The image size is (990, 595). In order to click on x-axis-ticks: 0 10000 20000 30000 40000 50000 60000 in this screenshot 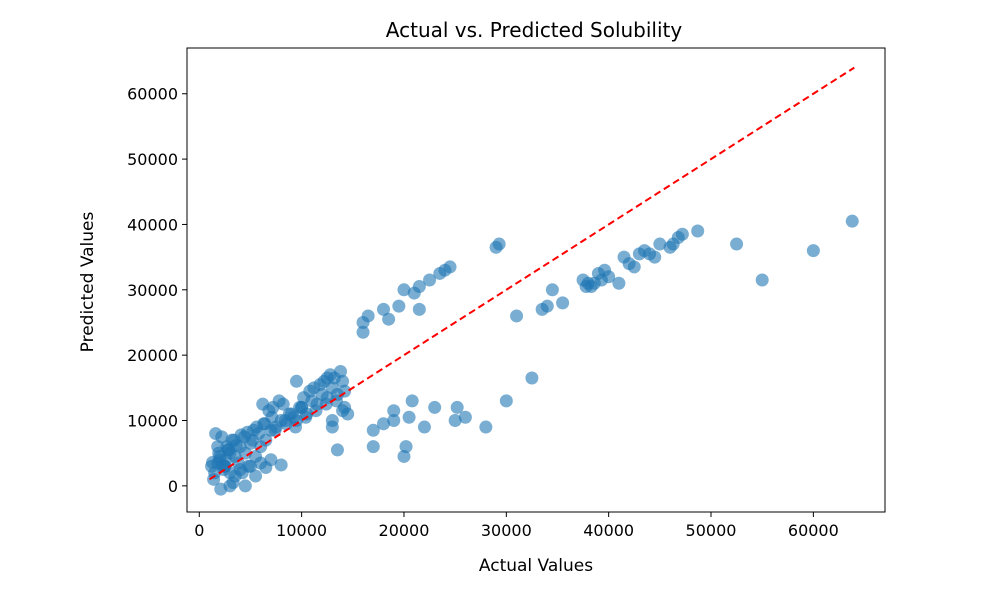, I will do `click(516, 526)`.